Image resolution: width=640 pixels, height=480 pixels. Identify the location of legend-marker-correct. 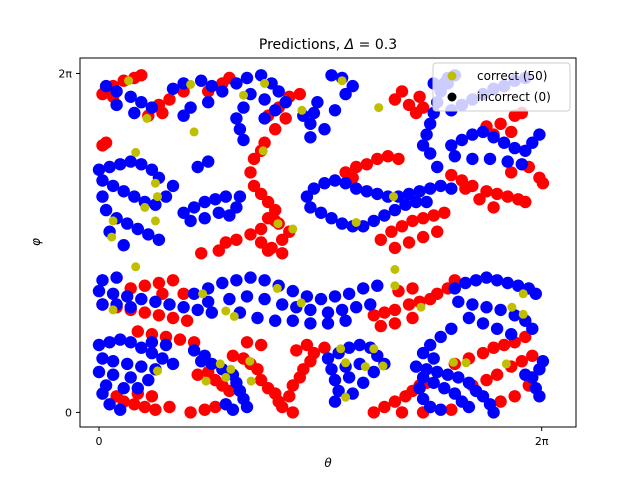
(452, 76).